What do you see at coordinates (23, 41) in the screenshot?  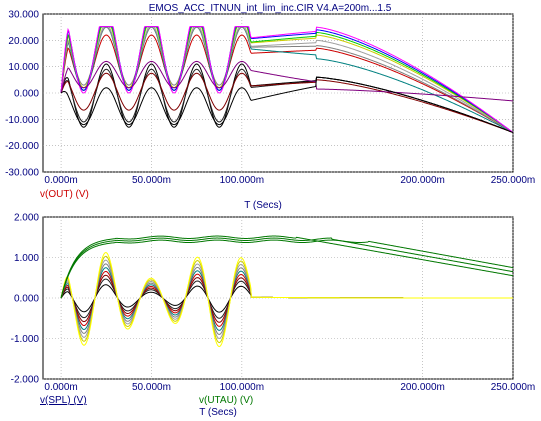 I see `y-tick-label: 20.000` at bounding box center [23, 41].